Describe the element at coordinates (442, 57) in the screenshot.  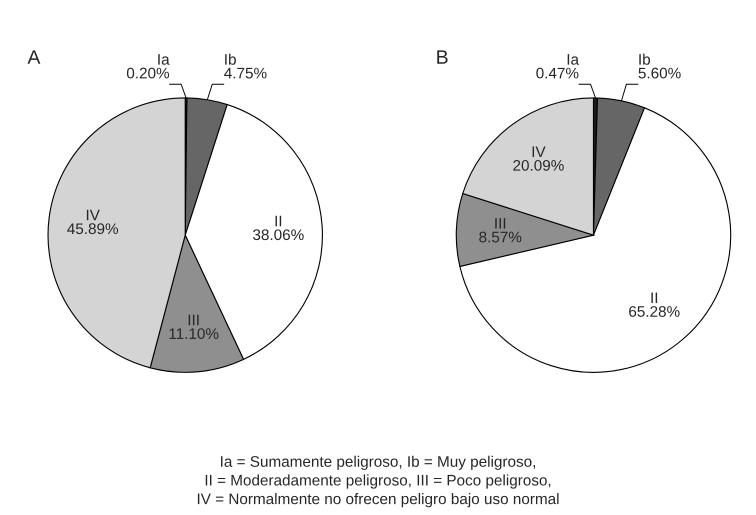
I see `chart-title: B` at that location.